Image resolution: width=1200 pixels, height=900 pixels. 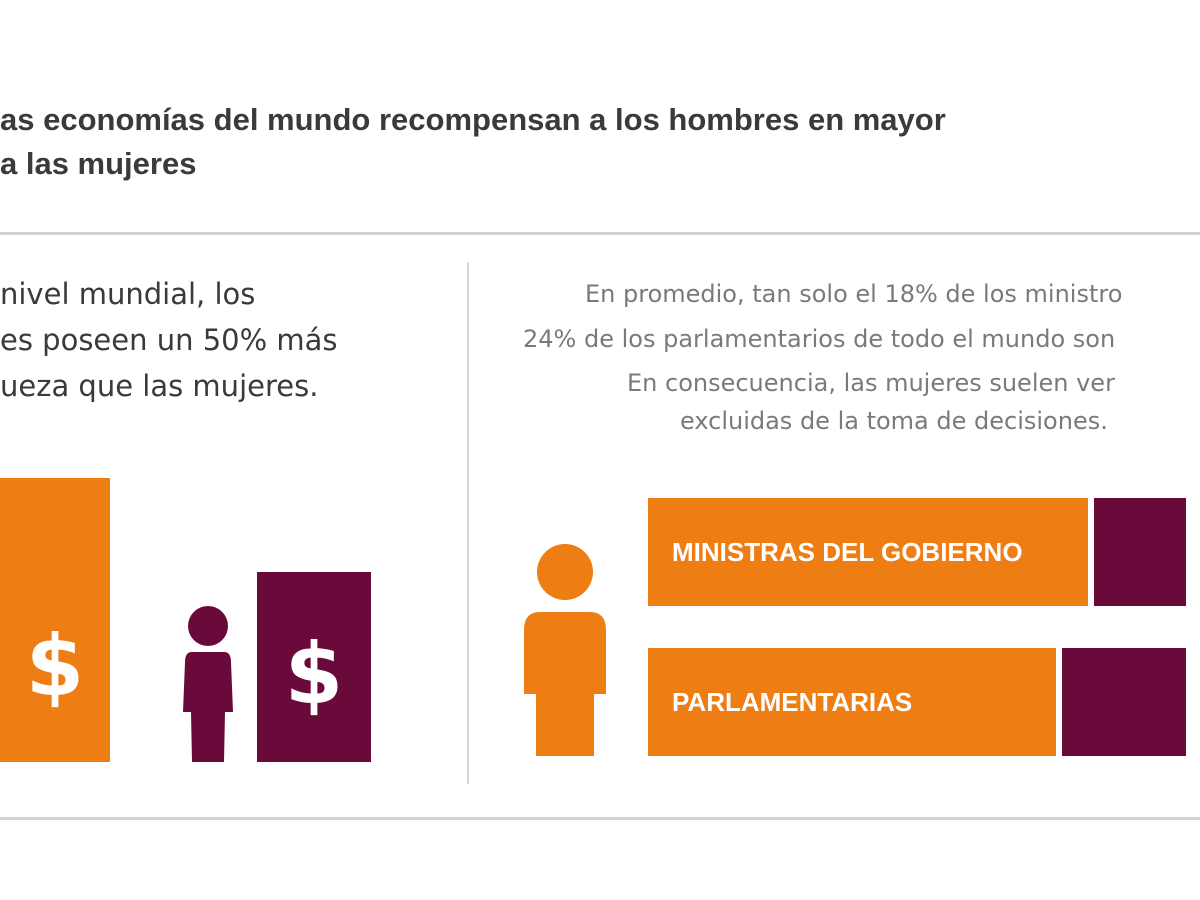 I want to click on representation-line-4: excluidas de la toma de decisiones., so click(x=894, y=421).